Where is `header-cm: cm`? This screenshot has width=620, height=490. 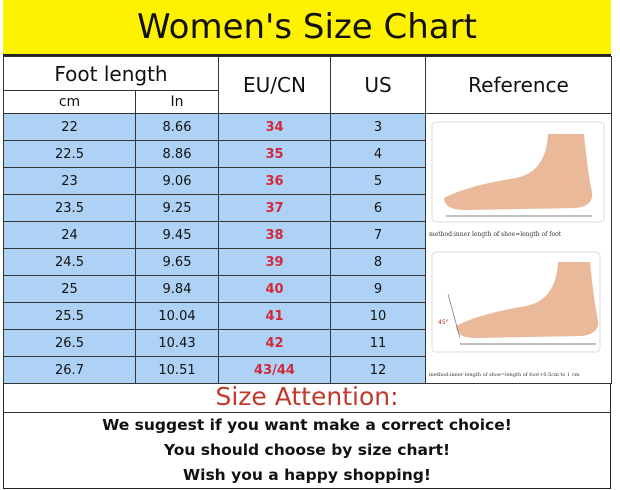
header-cm: cm is located at coordinates (69, 102).